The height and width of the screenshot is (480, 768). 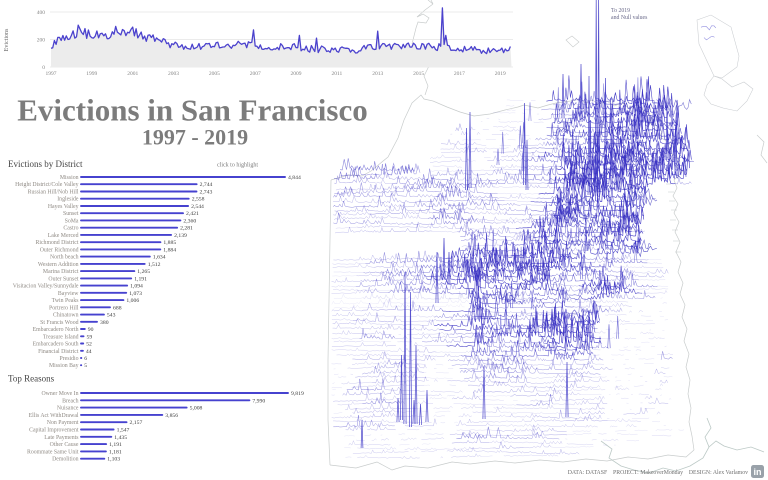 What do you see at coordinates (63, 236) in the screenshot?
I see `svg-text: Lake Merced` at bounding box center [63, 236].